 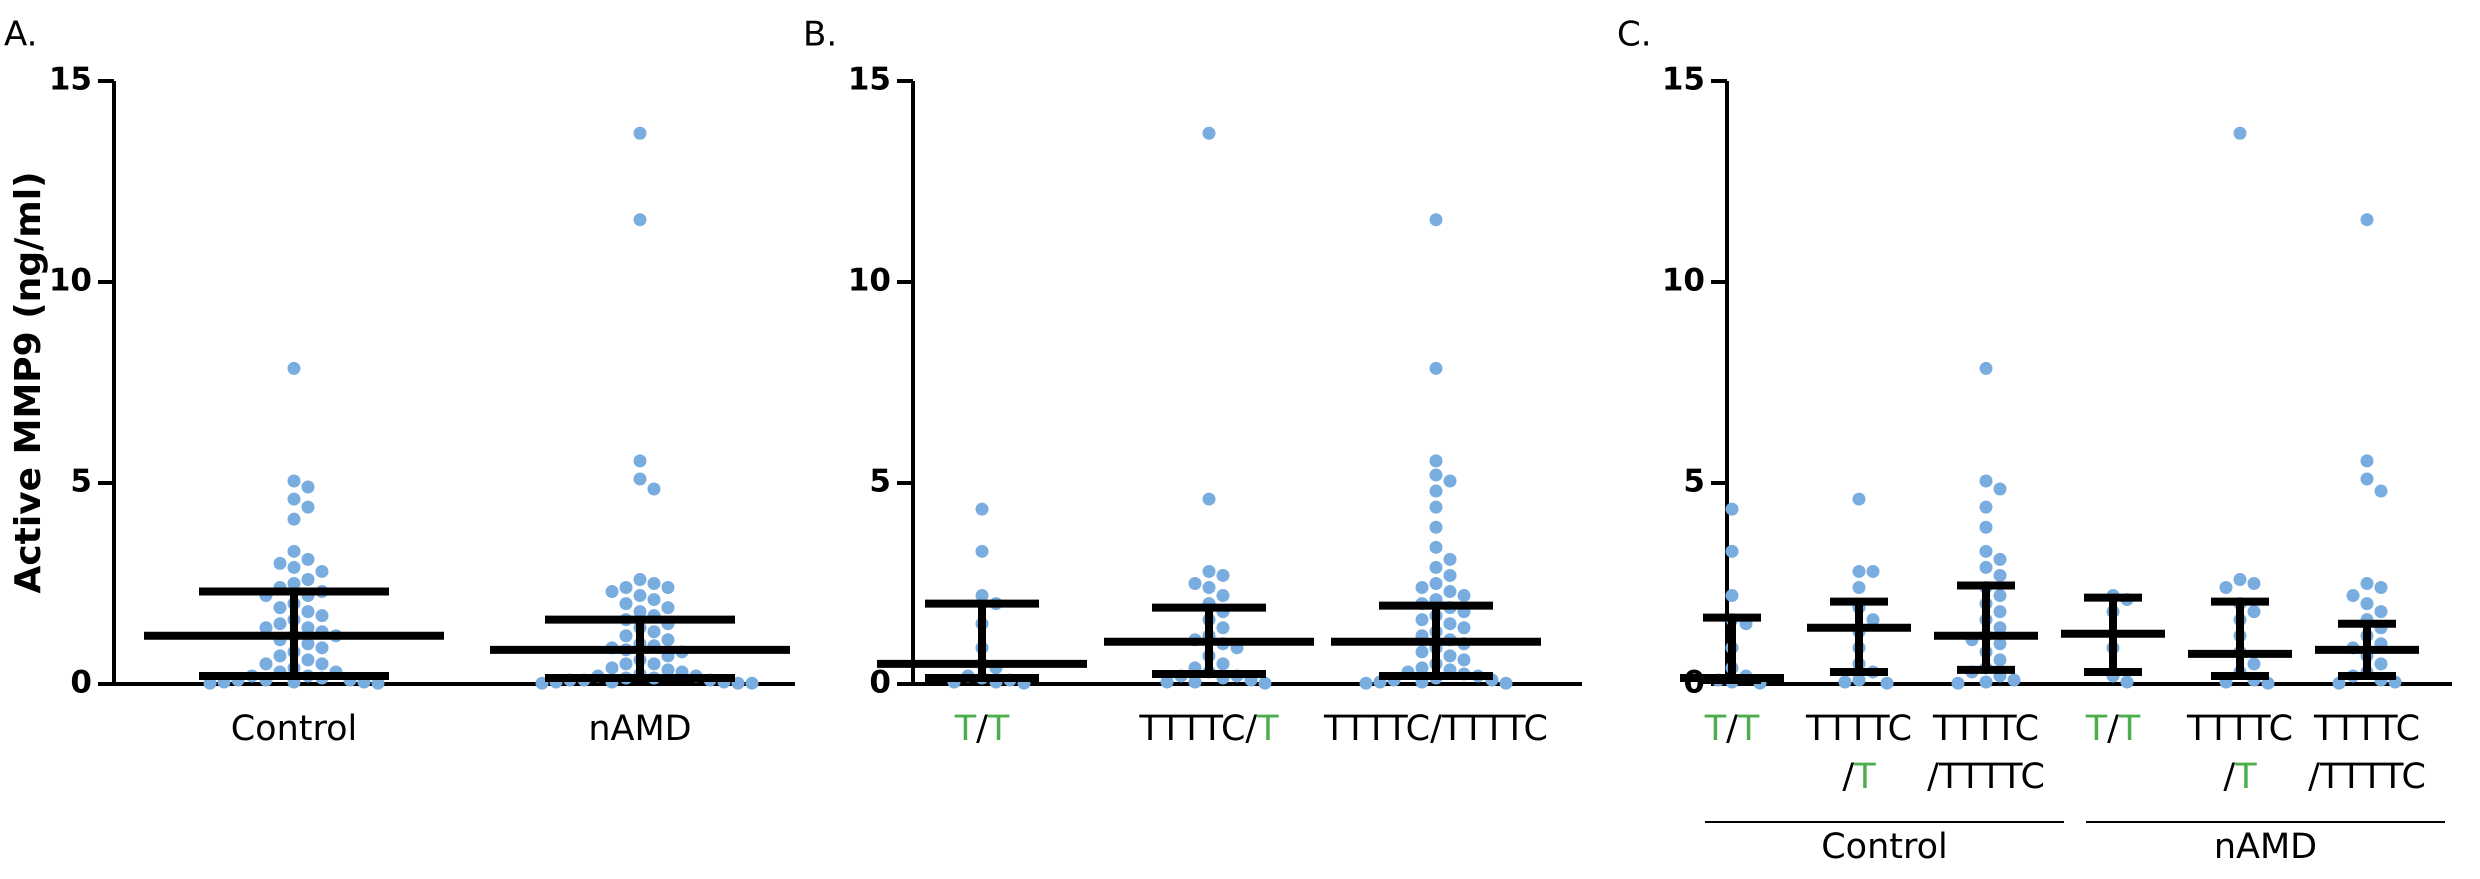 I want to click on x-tick-label: /TTTTC, so click(x=1986, y=777).